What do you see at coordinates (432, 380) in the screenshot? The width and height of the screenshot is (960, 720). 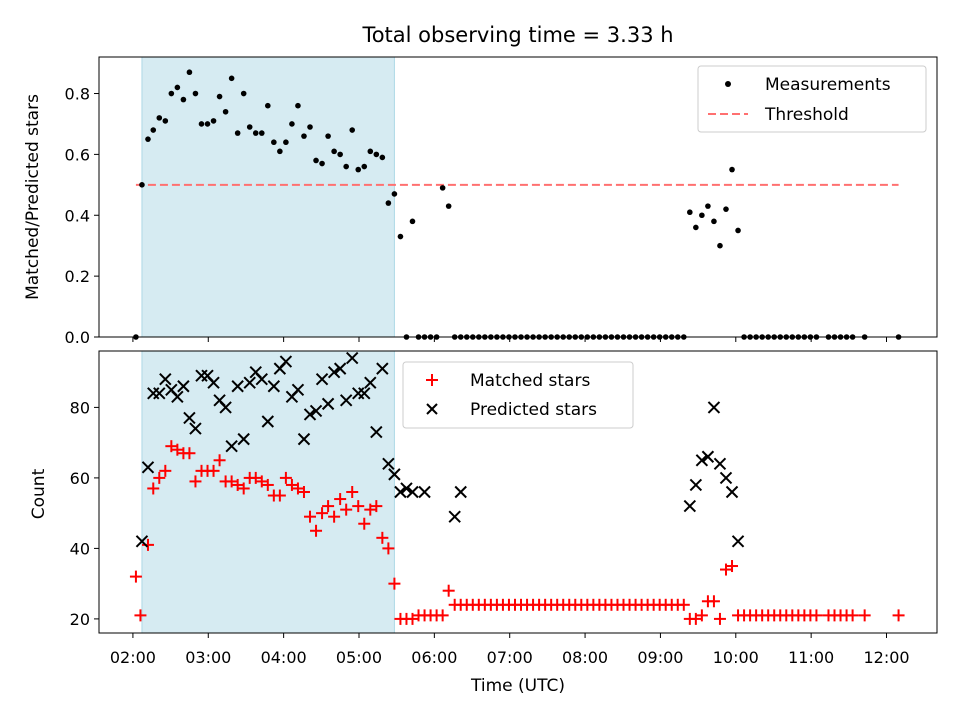 I see `legend-matched-marker` at bounding box center [432, 380].